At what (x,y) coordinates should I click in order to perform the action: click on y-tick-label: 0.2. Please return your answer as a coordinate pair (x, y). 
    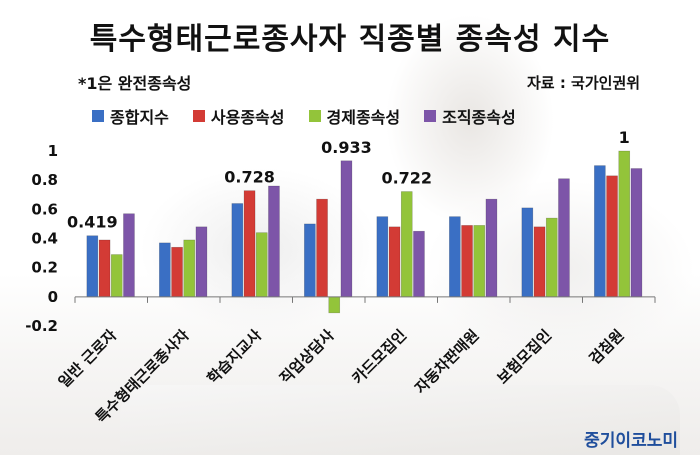
    Looking at the image, I should click on (44, 268).